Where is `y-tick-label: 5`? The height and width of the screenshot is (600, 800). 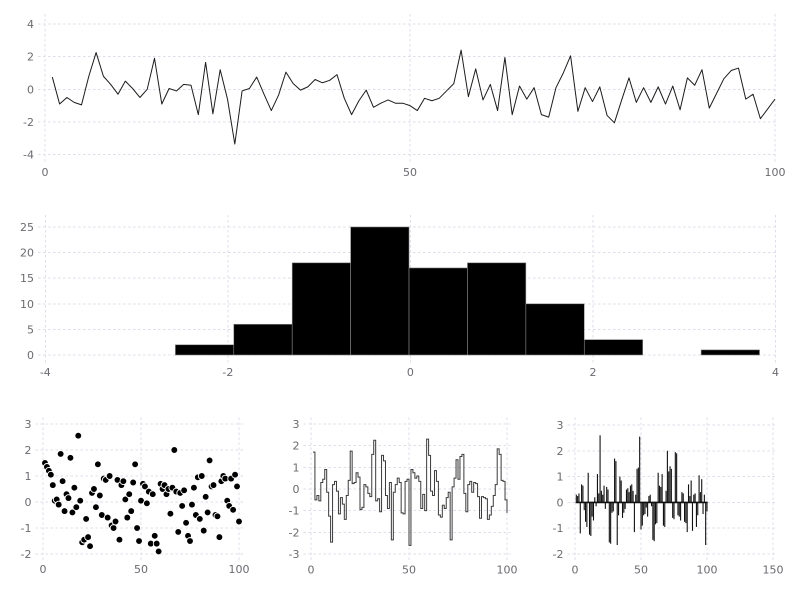 y-tick-label: 5 is located at coordinates (30, 329).